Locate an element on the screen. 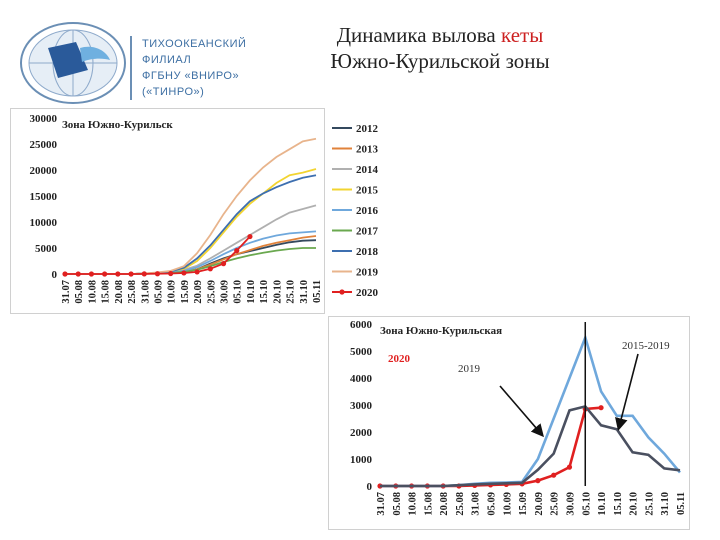 The width and height of the screenshot is (720, 540). x-tick-label: 31.07 is located at coordinates (381, 504).